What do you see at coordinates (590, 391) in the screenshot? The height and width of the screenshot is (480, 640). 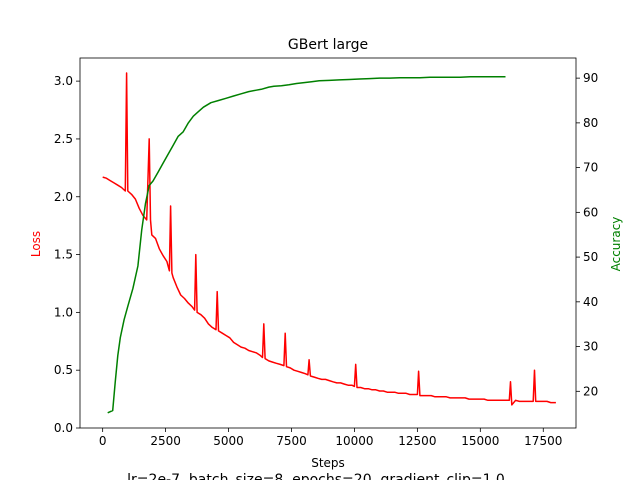 I see `right-tick-label: 20` at bounding box center [590, 391].